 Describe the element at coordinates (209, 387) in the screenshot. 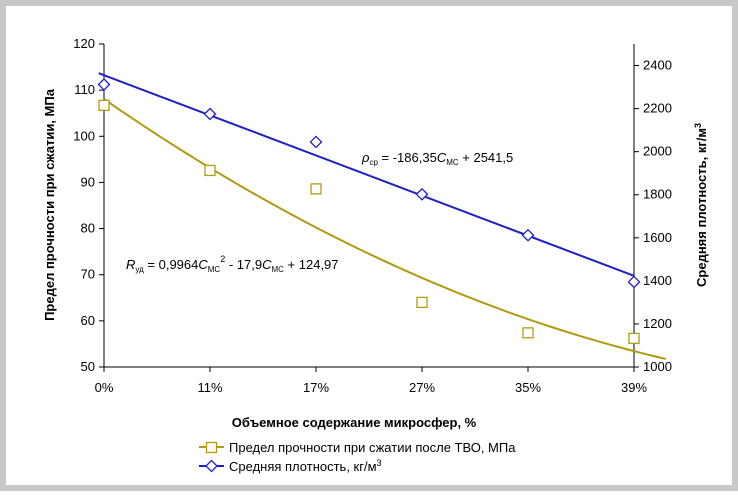

I see `x-tick-label: 11%` at that location.